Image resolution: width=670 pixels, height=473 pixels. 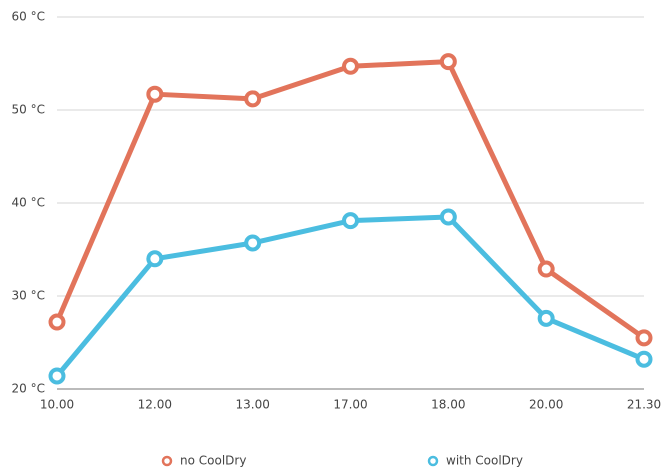 I want to click on x-tick-label: 18.00, so click(x=448, y=405).